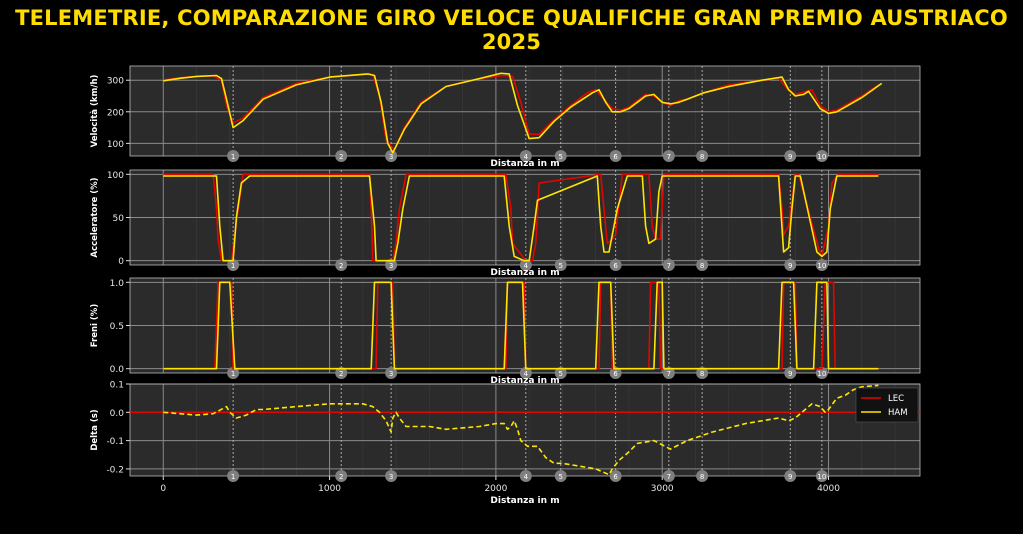 The height and width of the screenshot is (534, 1023). What do you see at coordinates (887, 405) in the screenshot?
I see `legend-box` at bounding box center [887, 405].